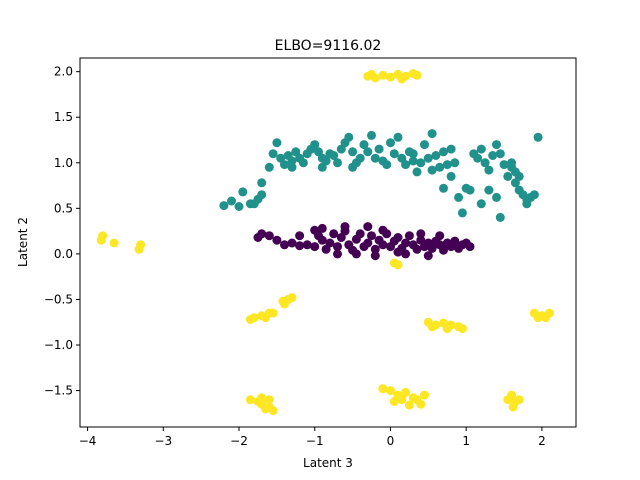 Image resolution: width=640 pixels, height=480 pixels. What do you see at coordinates (239, 441) in the screenshot?
I see `x-tick-label: −2` at bounding box center [239, 441].